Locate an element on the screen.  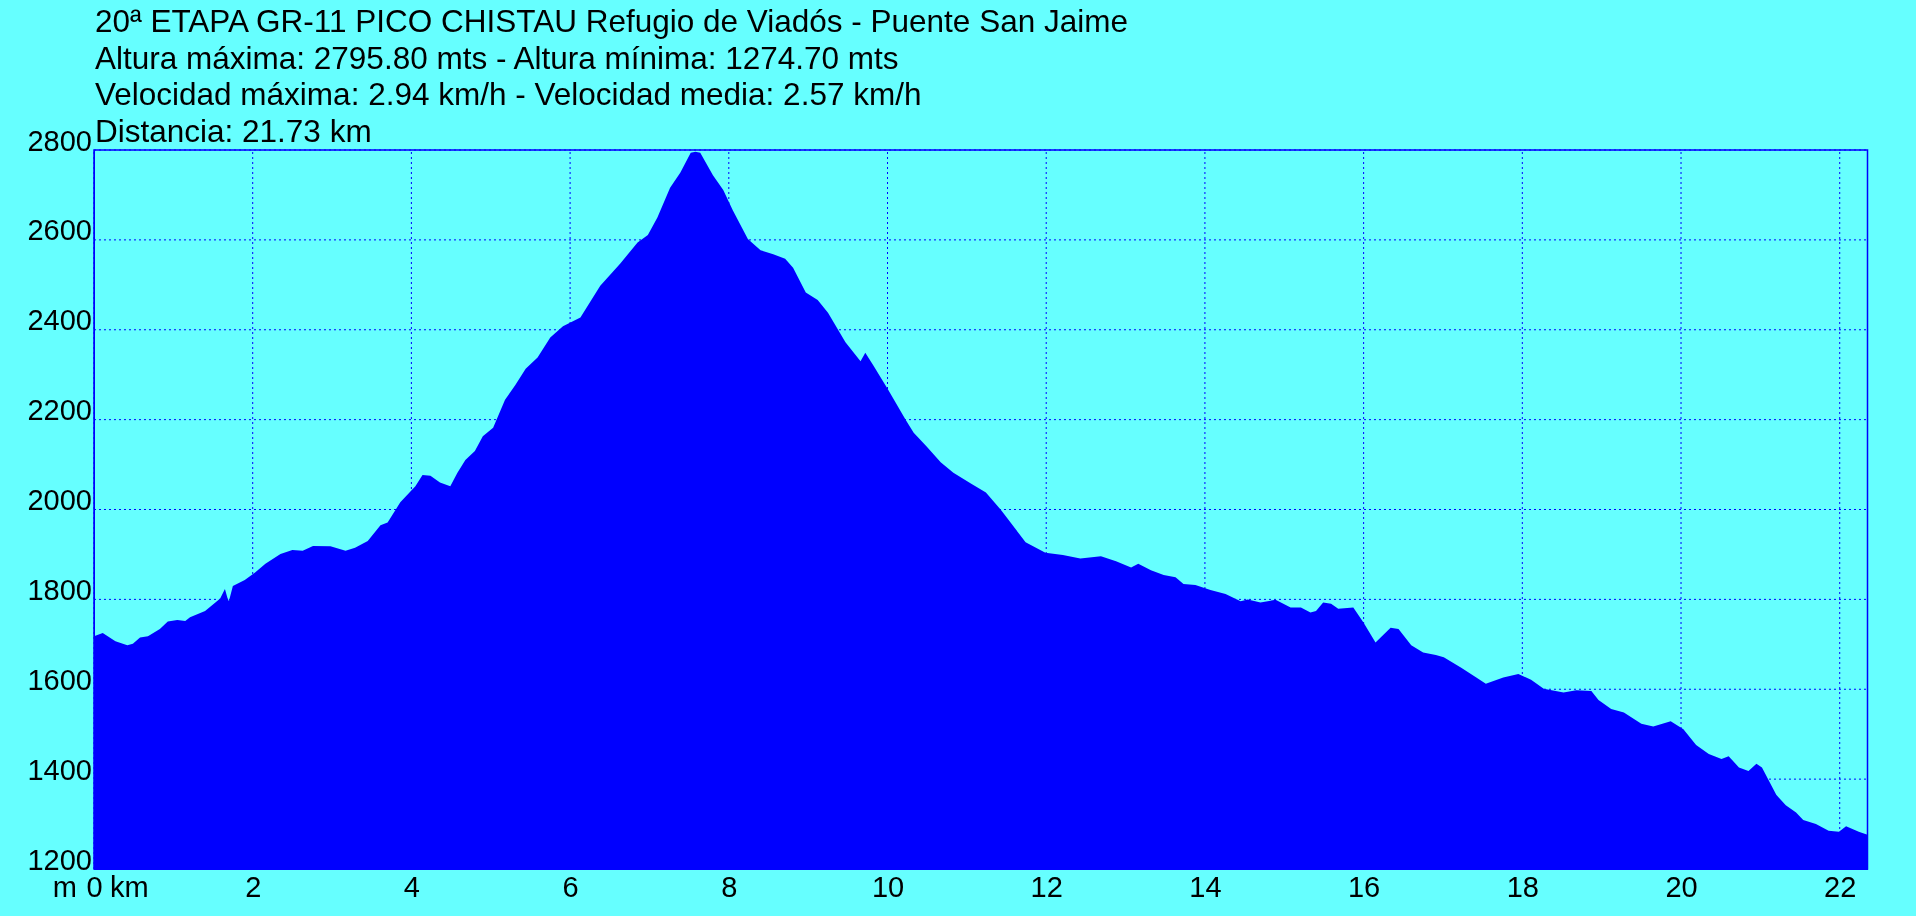
chart-title: 20ª ETAPA GR-11 PICO CHISTAU Refugio de Viadós - Puente San Jaime is located at coordinates (611, 21).